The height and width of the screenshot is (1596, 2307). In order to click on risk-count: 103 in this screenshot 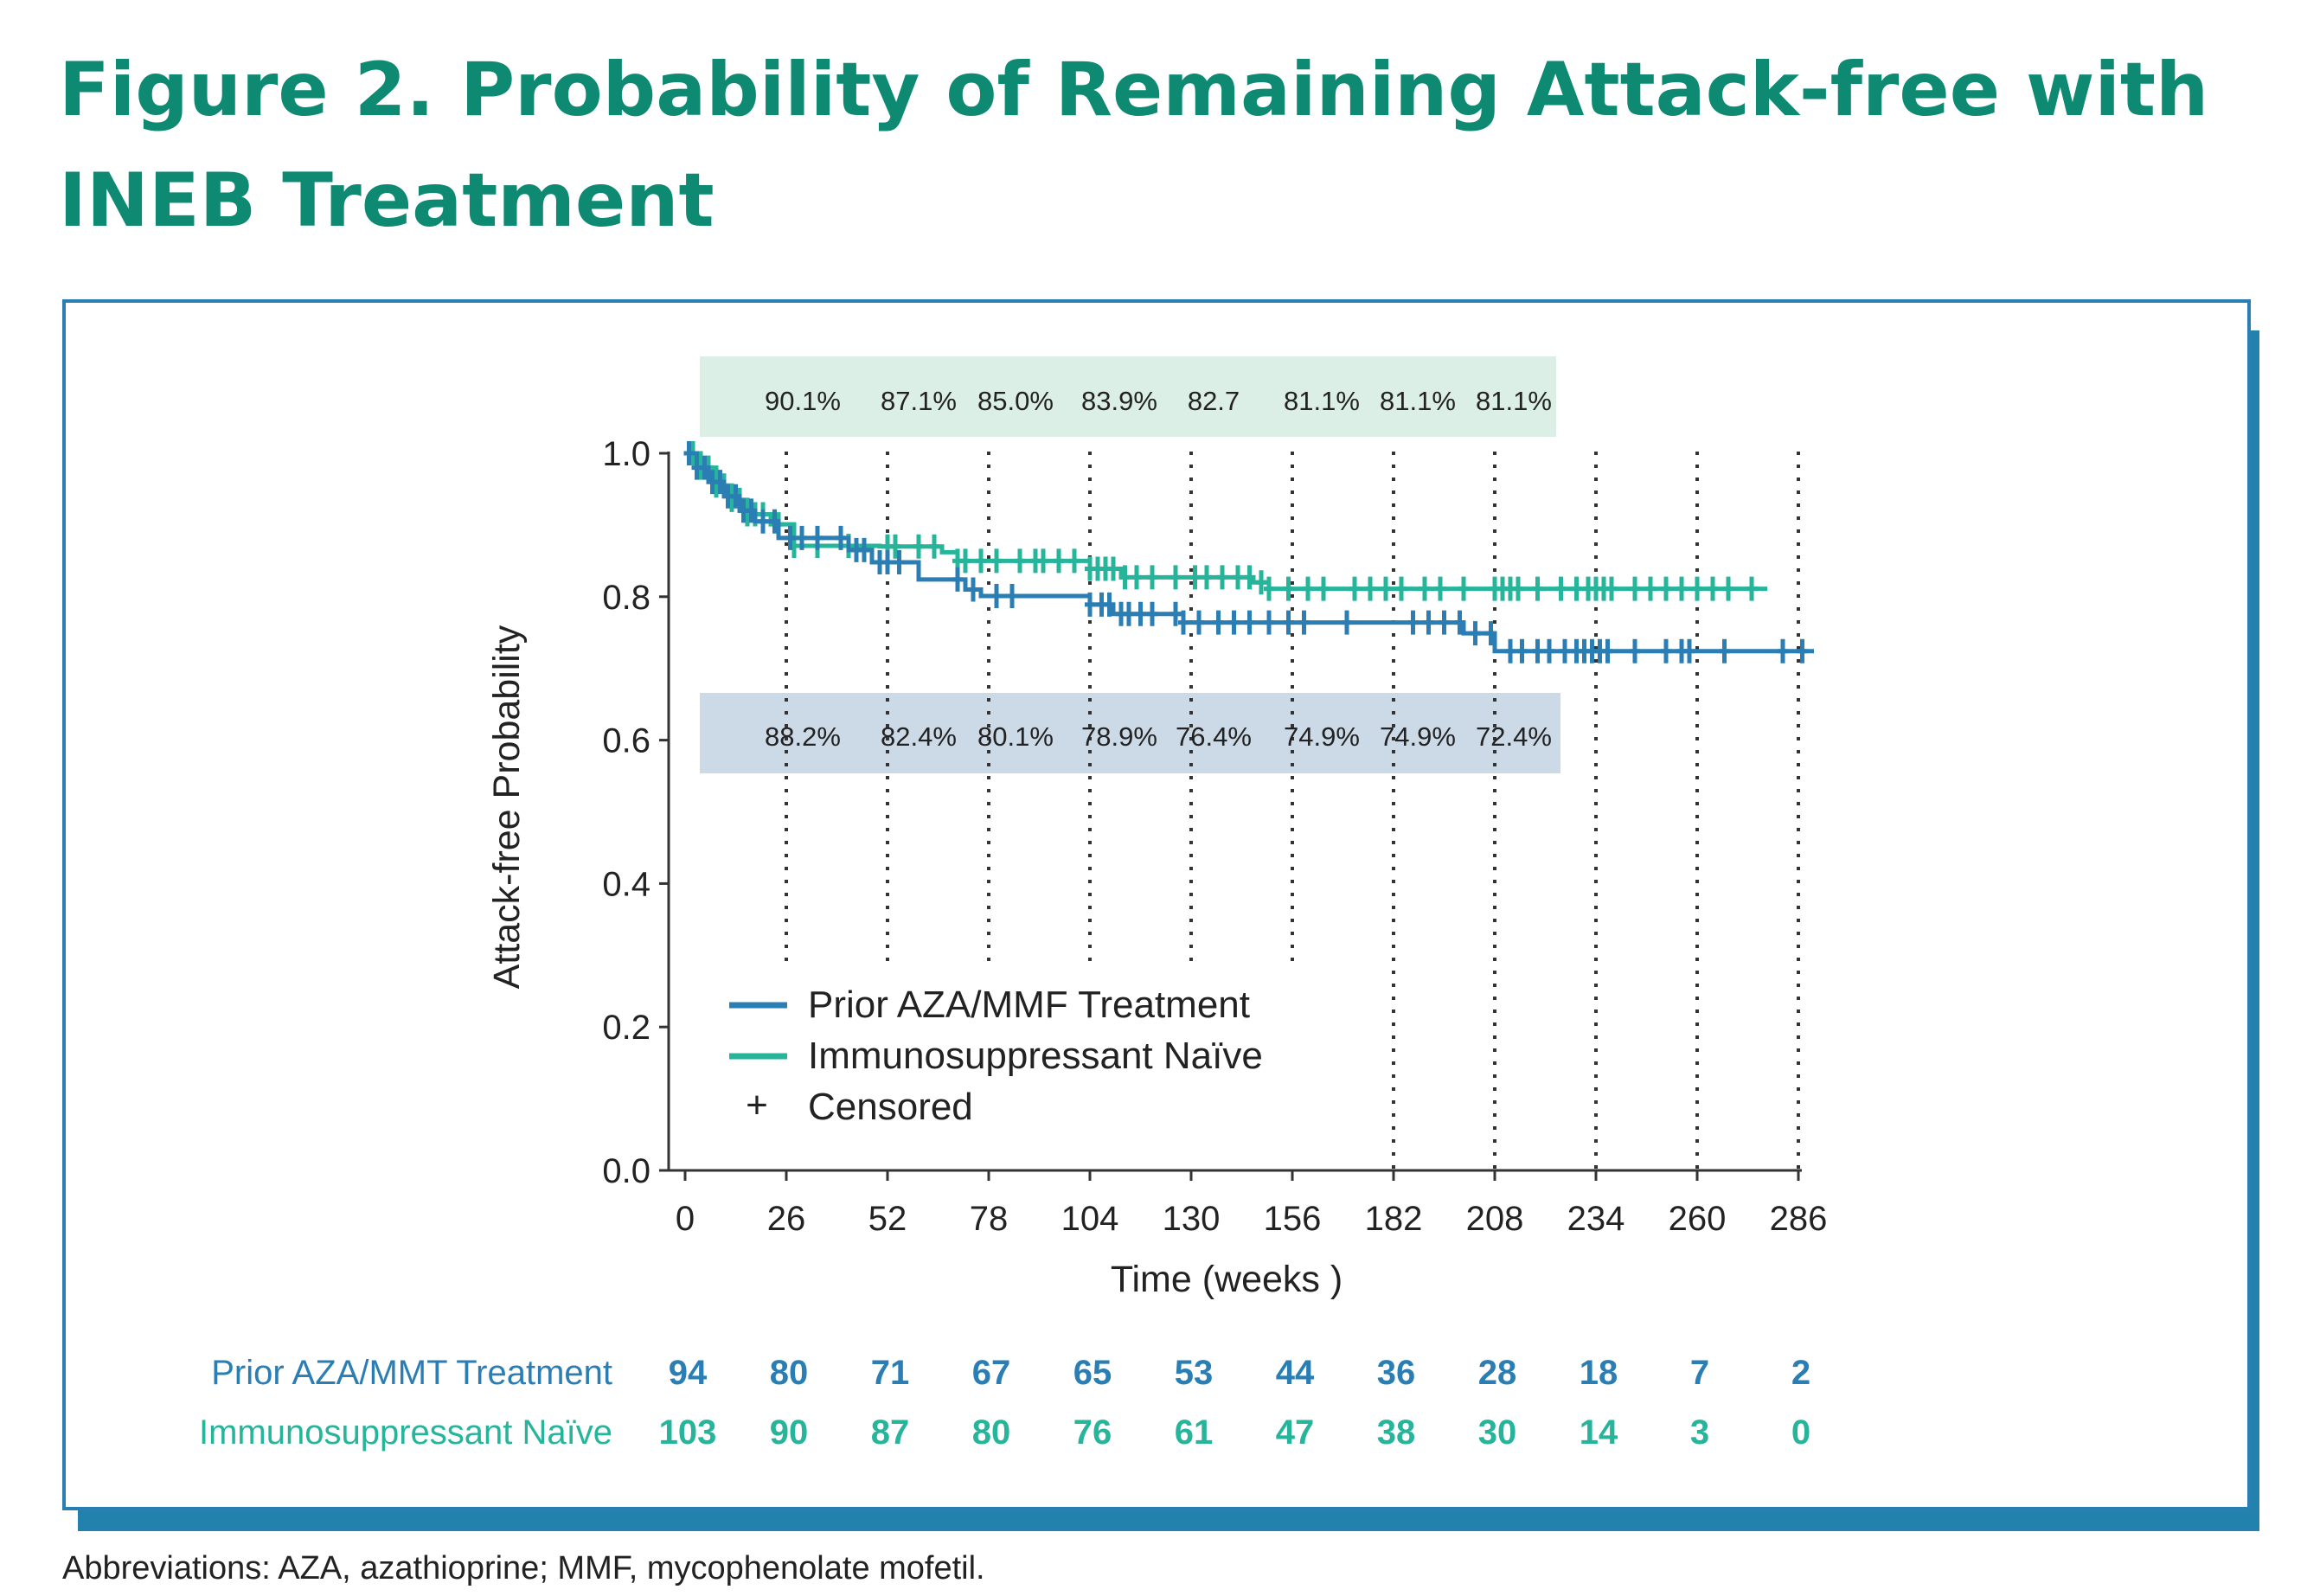, I will do `click(688, 1432)`.